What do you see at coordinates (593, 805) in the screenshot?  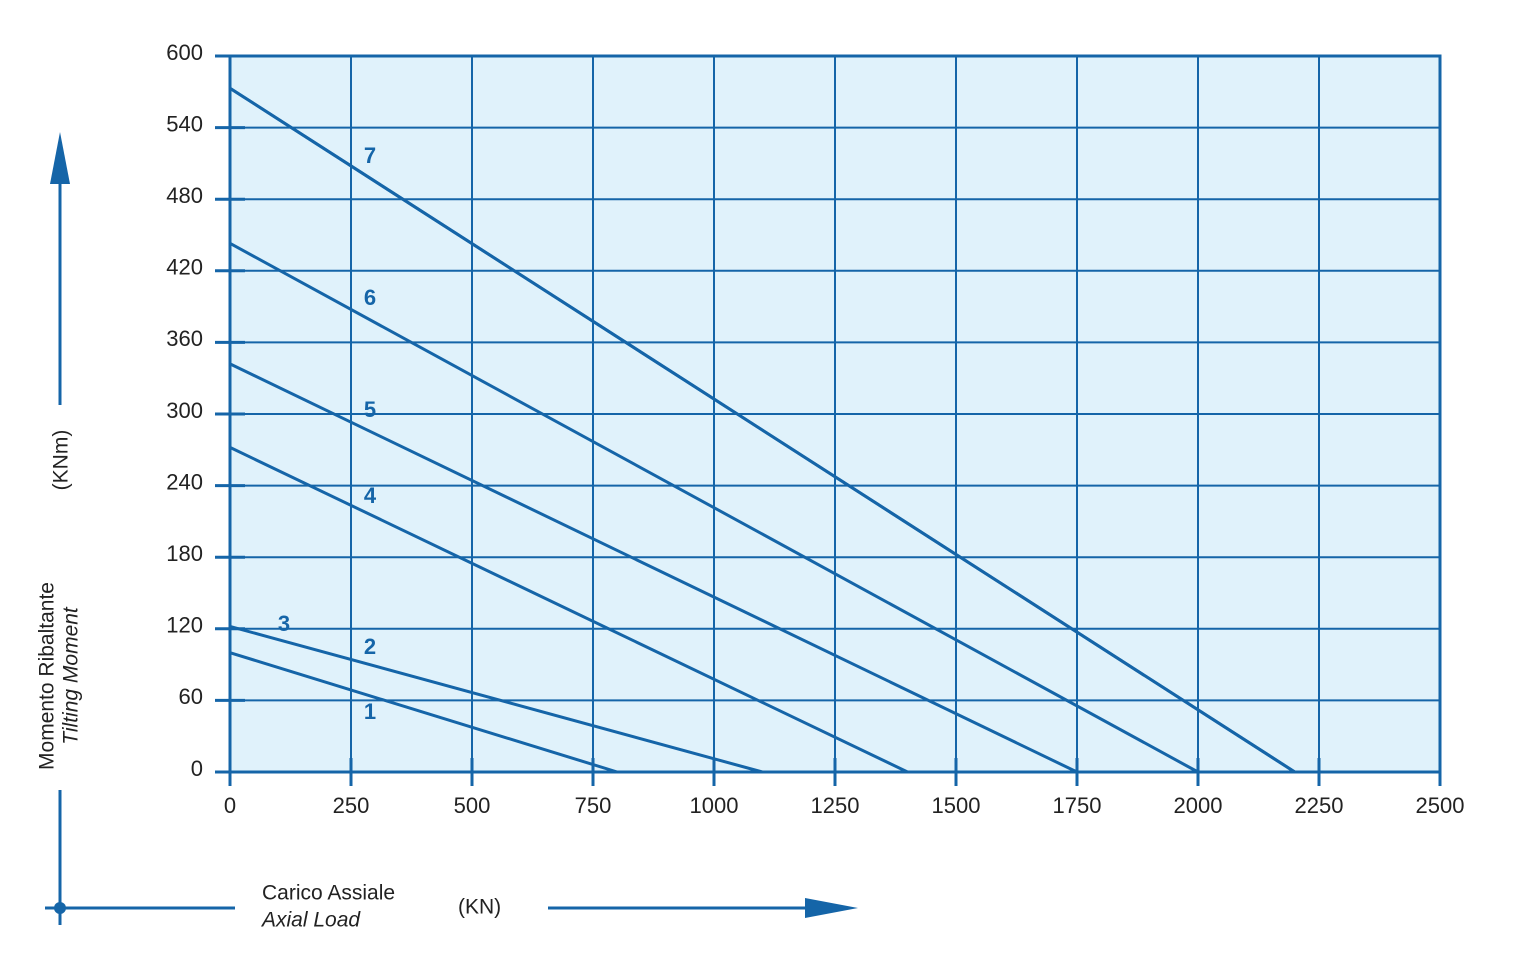 I see `x-tick-label: 750` at bounding box center [593, 805].